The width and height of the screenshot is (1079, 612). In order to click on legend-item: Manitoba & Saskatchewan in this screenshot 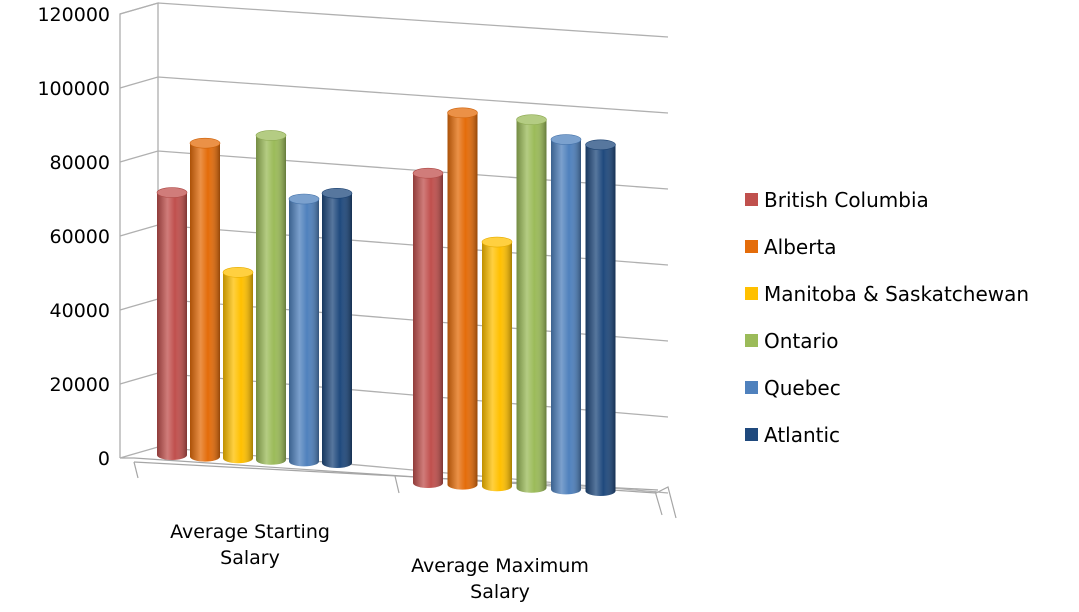, I will do `click(887, 293)`.